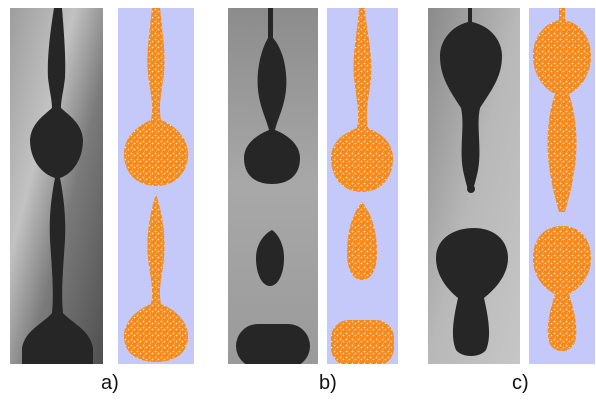 The width and height of the screenshot is (596, 401). I want to click on panel-c-experiment, so click(474, 186).